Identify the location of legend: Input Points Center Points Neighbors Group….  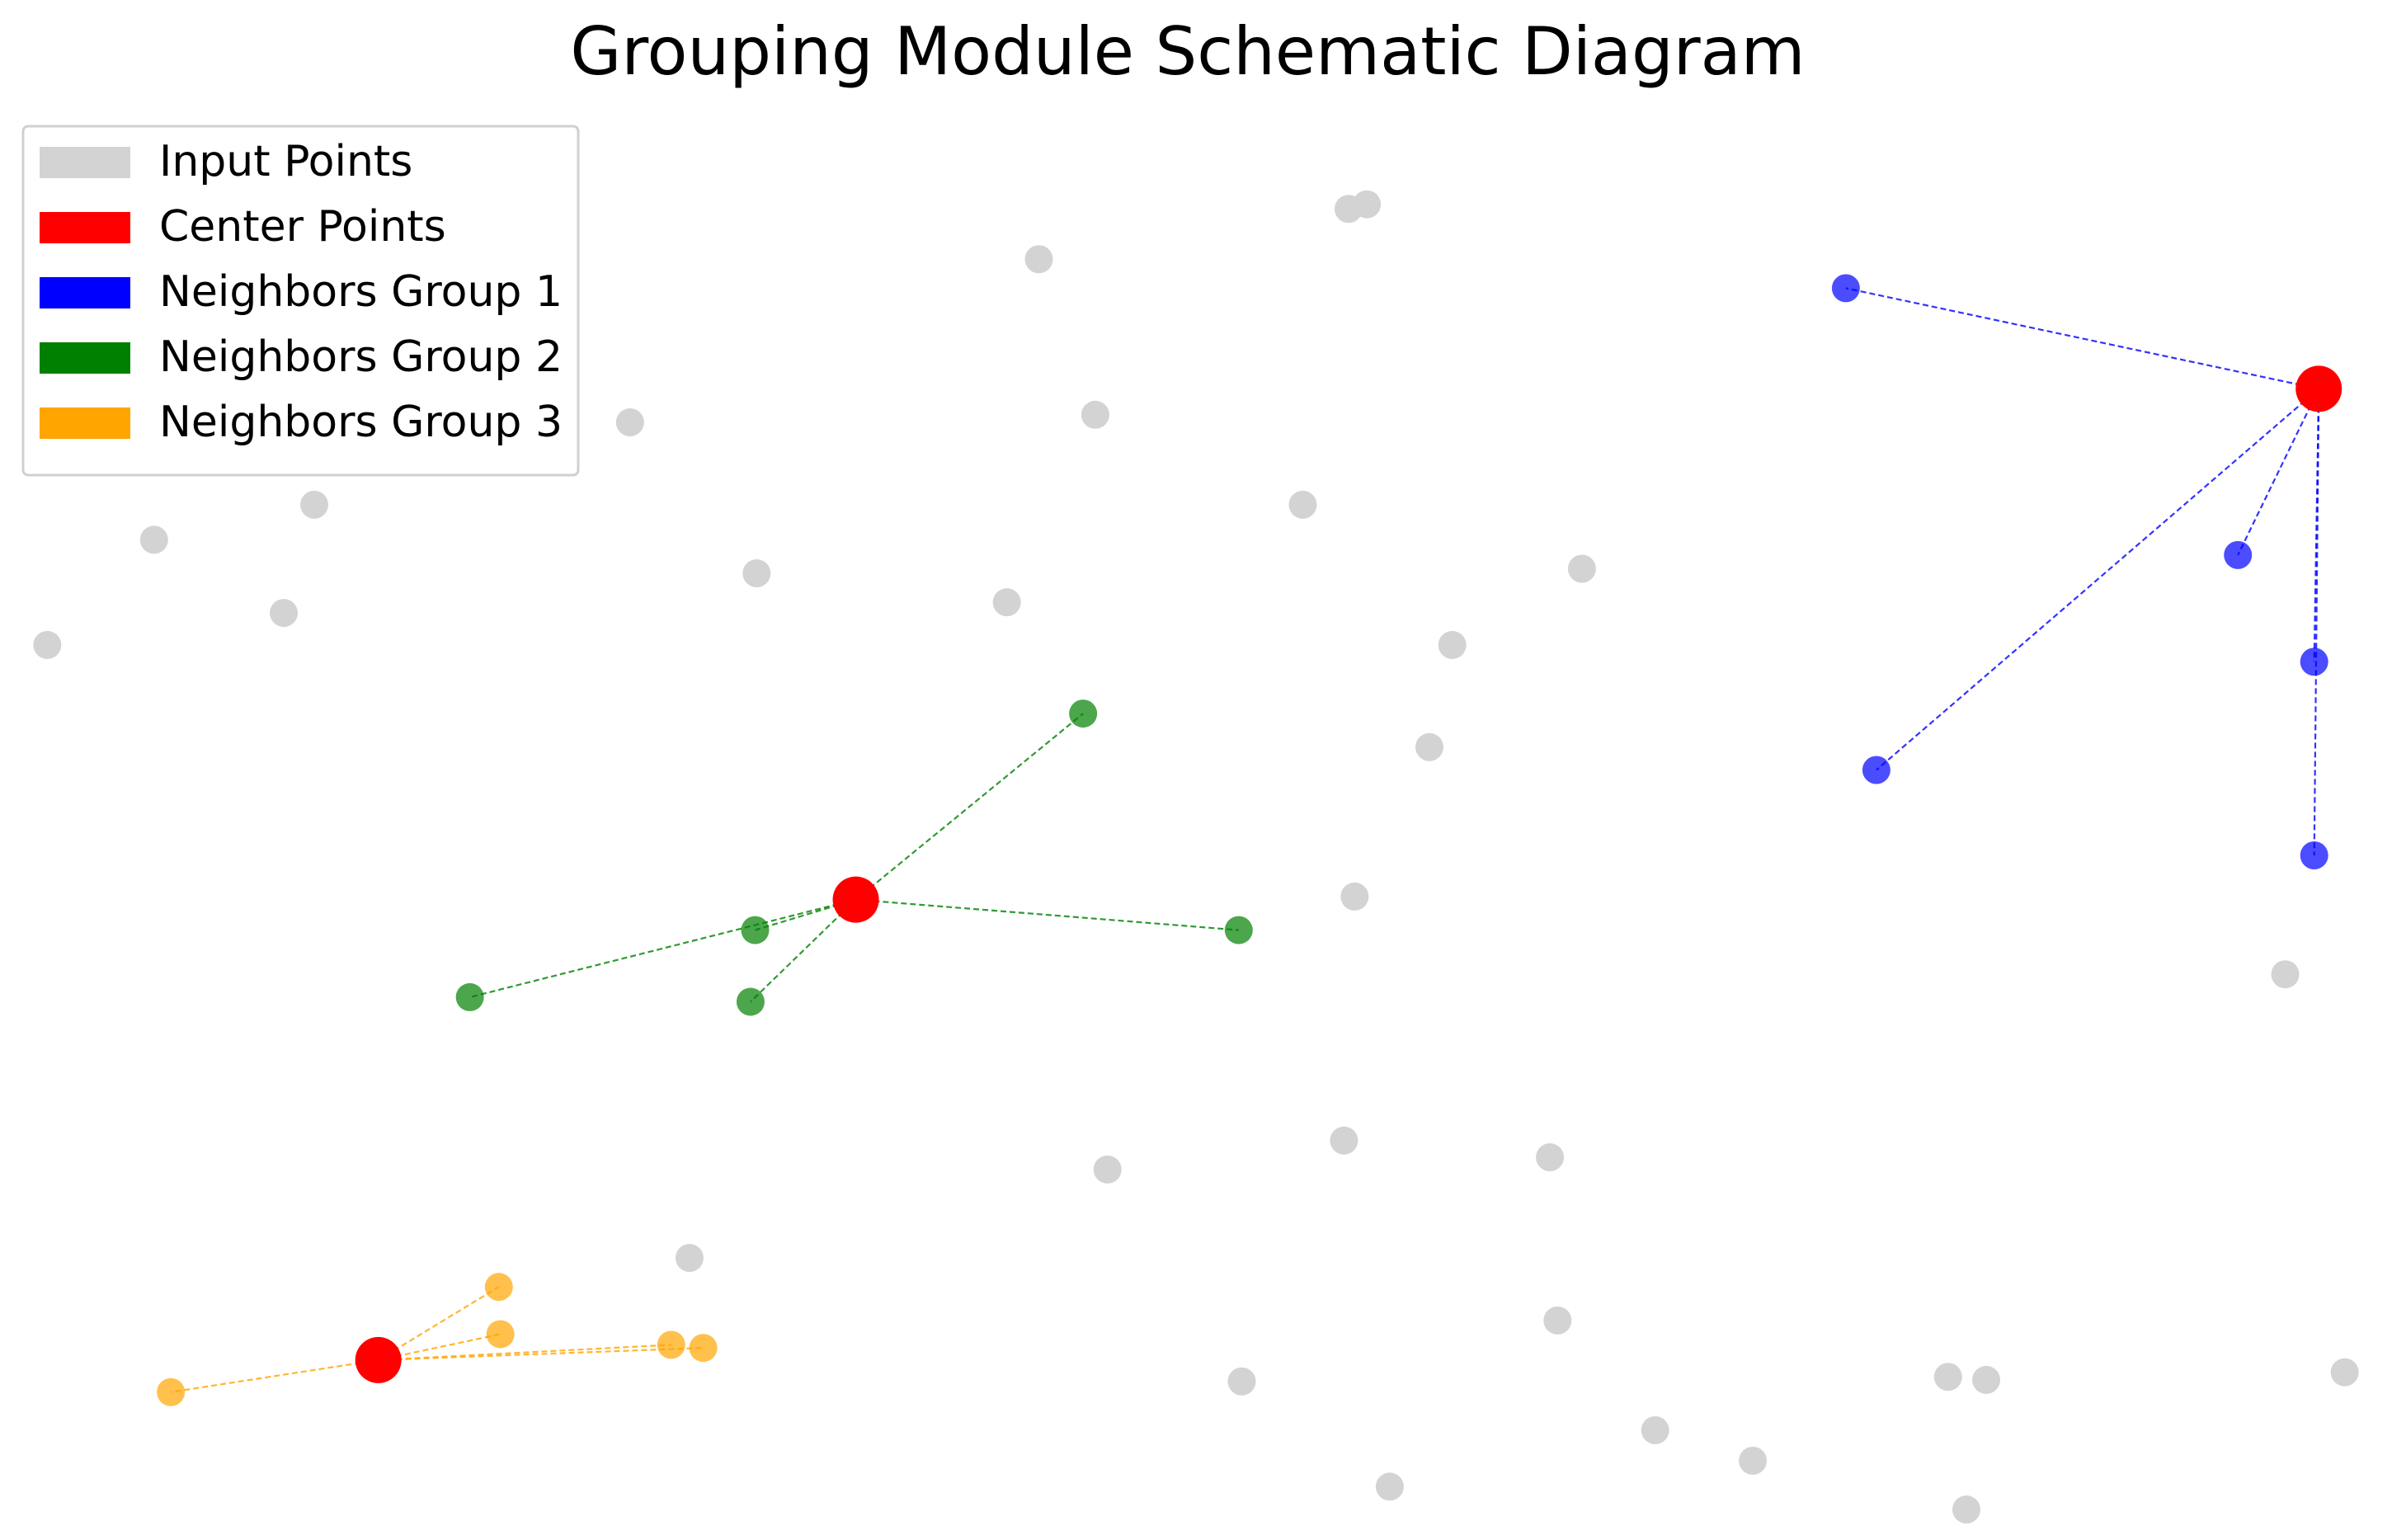
(300, 301).